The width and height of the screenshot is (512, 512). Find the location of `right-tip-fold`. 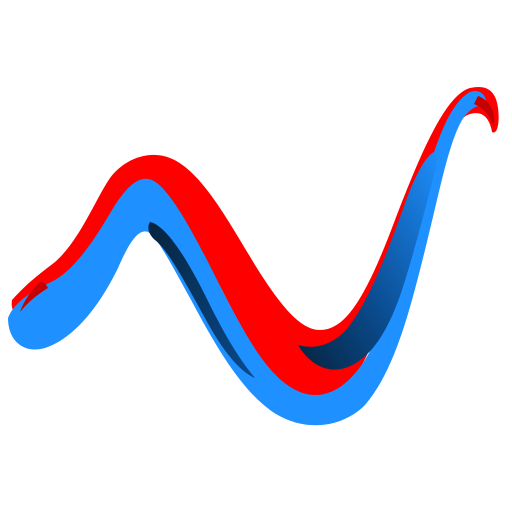

right-tip-fold is located at coordinates (484, 112).